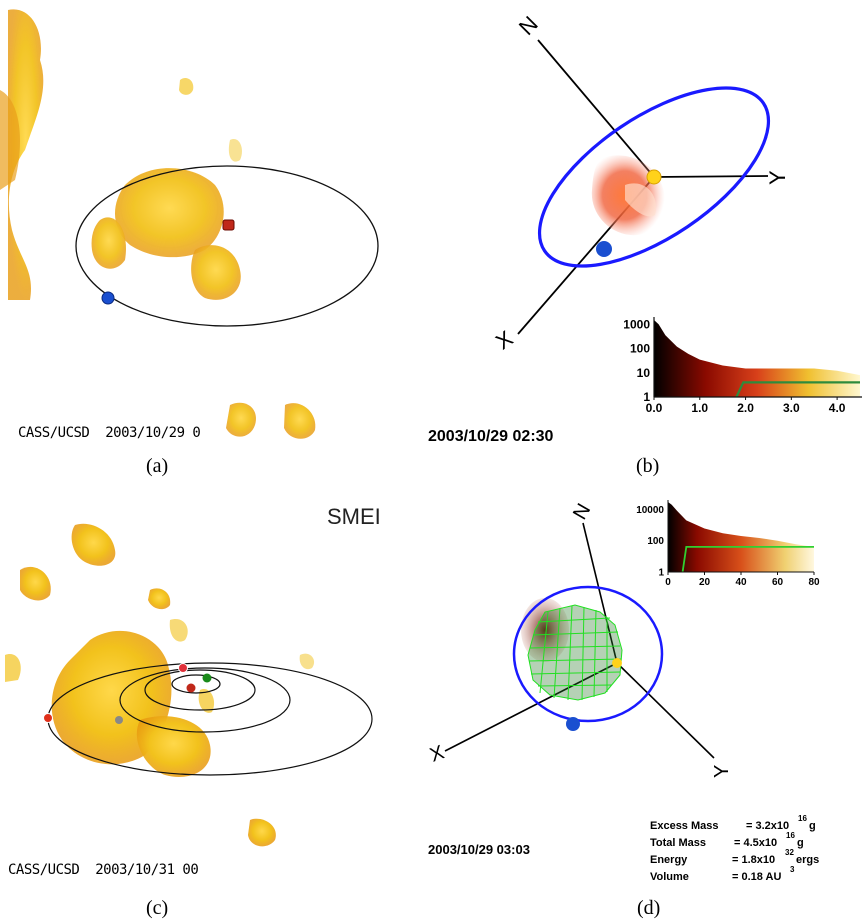 The width and height of the screenshot is (862, 921). Describe the element at coordinates (791, 408) in the screenshot. I see `x-tick-label: 3.0` at that location.